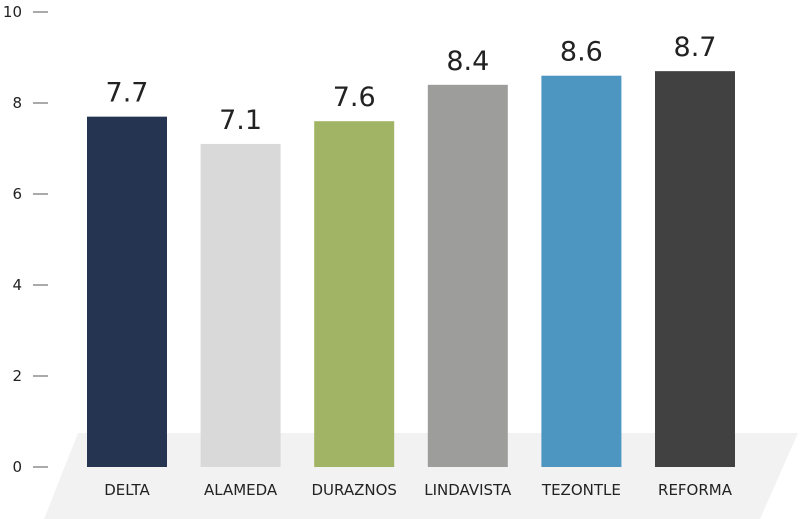  Describe the element at coordinates (240, 120) in the screenshot. I see `data-label: 7.1` at that location.